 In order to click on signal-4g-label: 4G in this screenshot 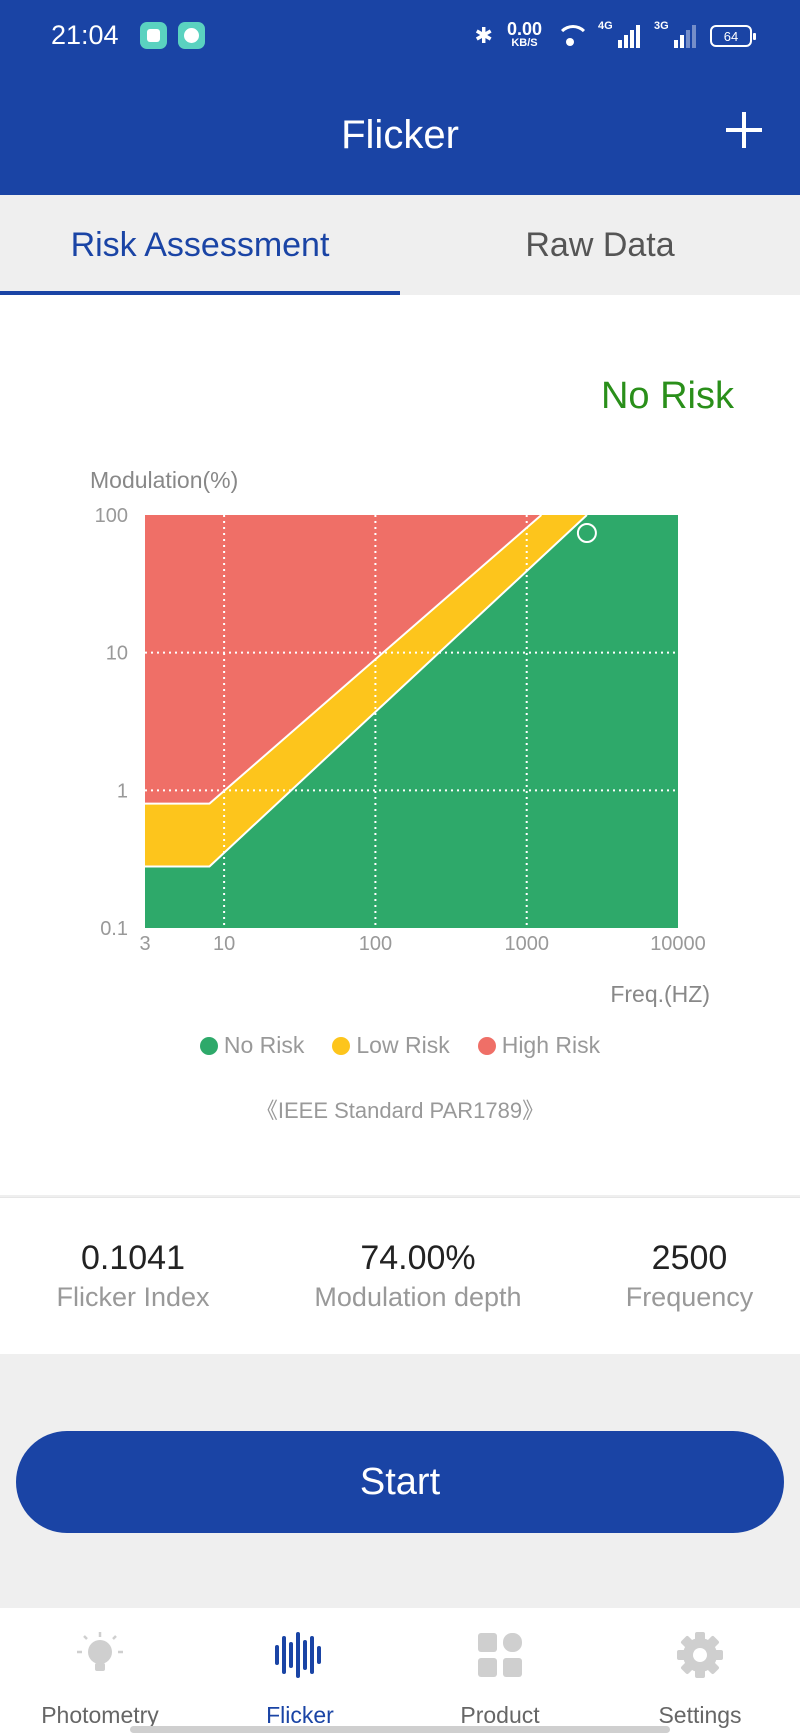, I will do `click(605, 26)`.